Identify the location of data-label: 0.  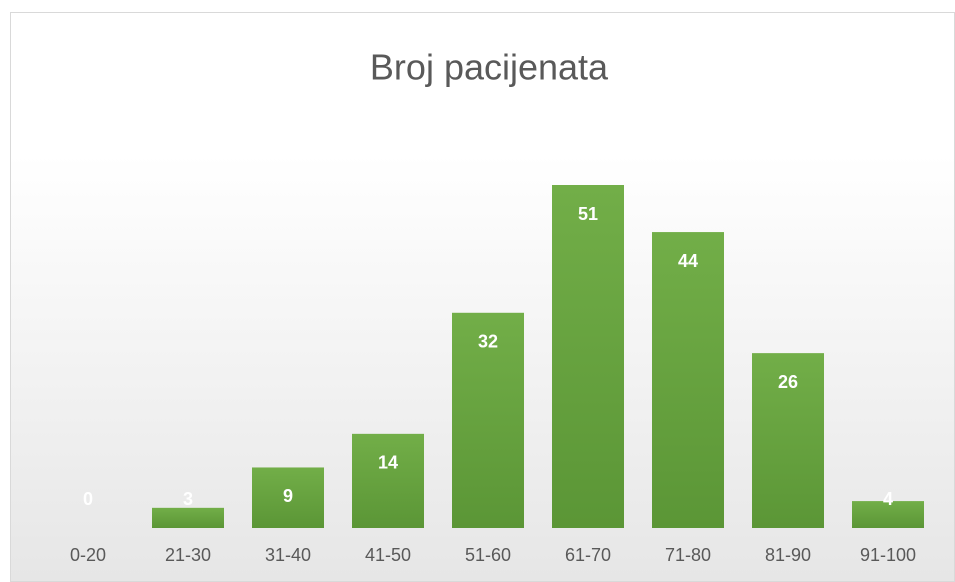
(88, 499).